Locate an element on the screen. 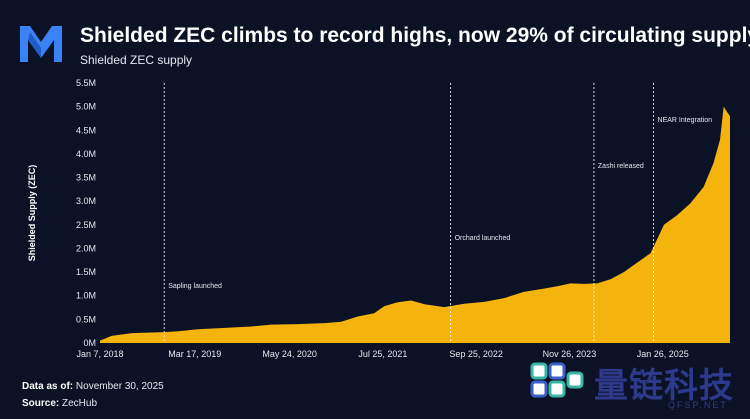  y-tick-label: 0.5M is located at coordinates (86, 319).